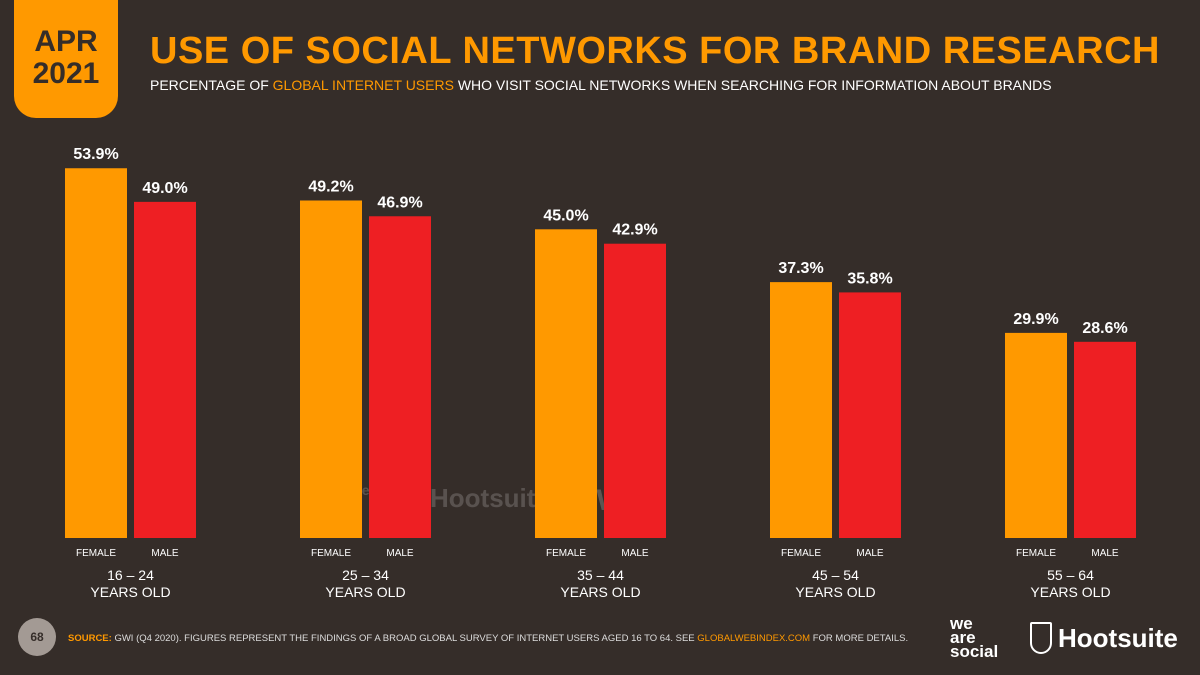 This screenshot has width=1200, height=675. Describe the element at coordinates (130, 575) in the screenshot. I see `category-label: 16 – 24` at that location.